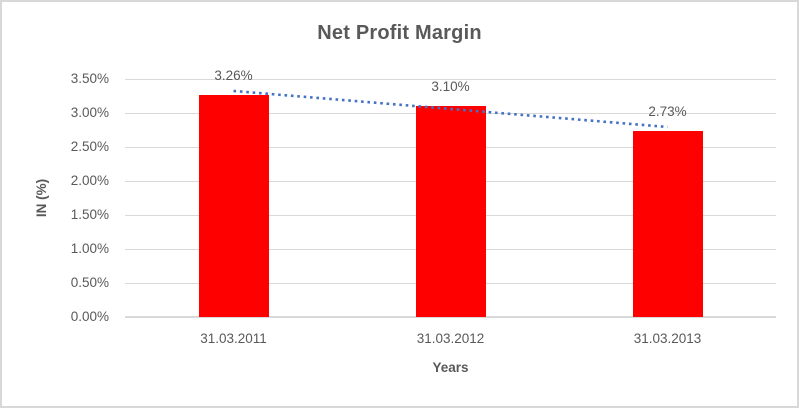 The image size is (799, 408). What do you see at coordinates (89, 180) in the screenshot?
I see `y-tick-label: 2.00%` at bounding box center [89, 180].